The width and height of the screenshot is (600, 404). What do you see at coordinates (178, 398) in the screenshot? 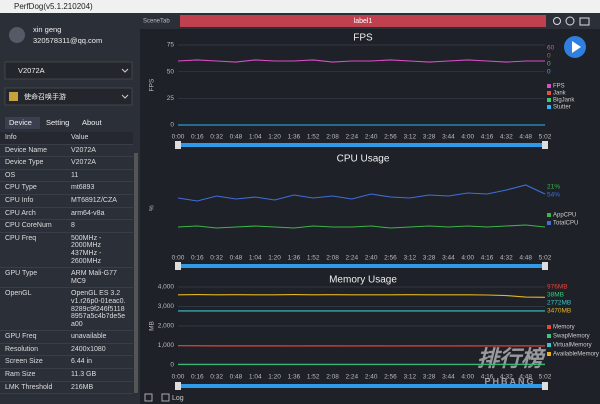
I see `log-label: Log` at bounding box center [178, 398].